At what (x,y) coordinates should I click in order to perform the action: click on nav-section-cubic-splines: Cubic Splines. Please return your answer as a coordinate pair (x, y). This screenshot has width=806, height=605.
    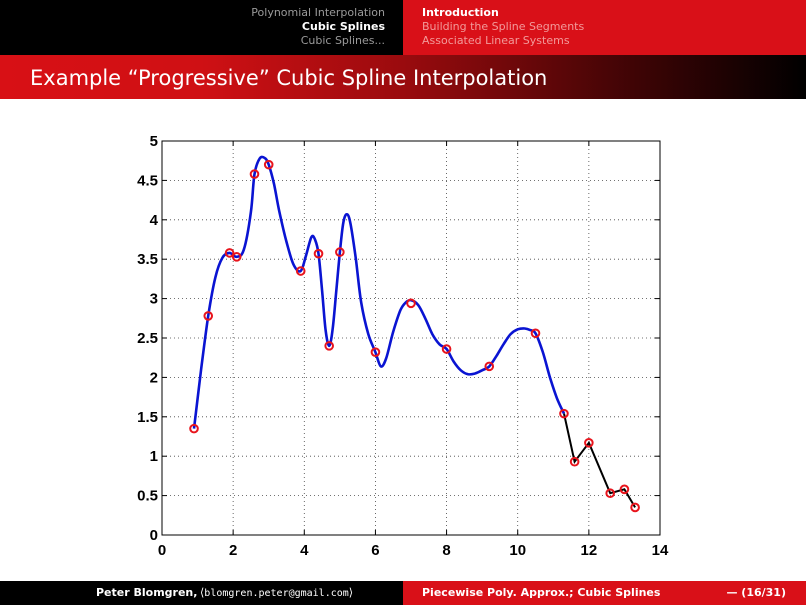
    Looking at the image, I should click on (343, 26).